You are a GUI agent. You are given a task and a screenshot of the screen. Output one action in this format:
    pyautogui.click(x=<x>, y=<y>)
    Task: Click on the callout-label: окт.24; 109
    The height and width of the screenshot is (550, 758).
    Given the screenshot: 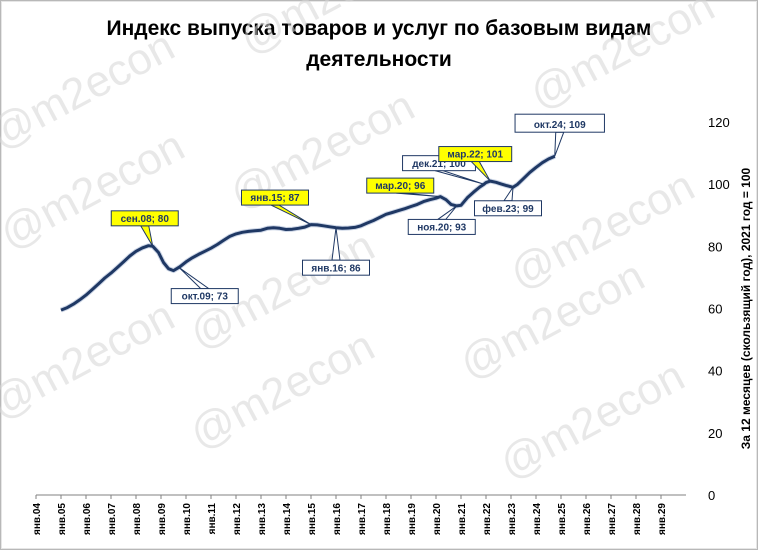 What is the action you would take?
    pyautogui.click(x=560, y=125)
    